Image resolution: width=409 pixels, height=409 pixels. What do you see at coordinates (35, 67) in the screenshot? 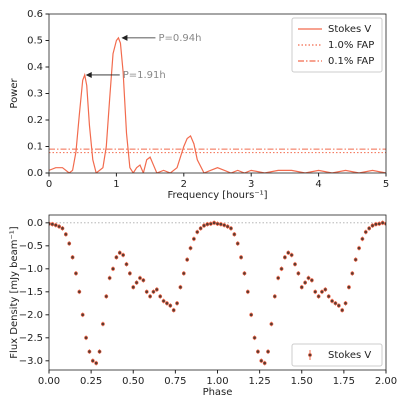
I see `y-tick-label: 0.4` at bounding box center [35, 67].